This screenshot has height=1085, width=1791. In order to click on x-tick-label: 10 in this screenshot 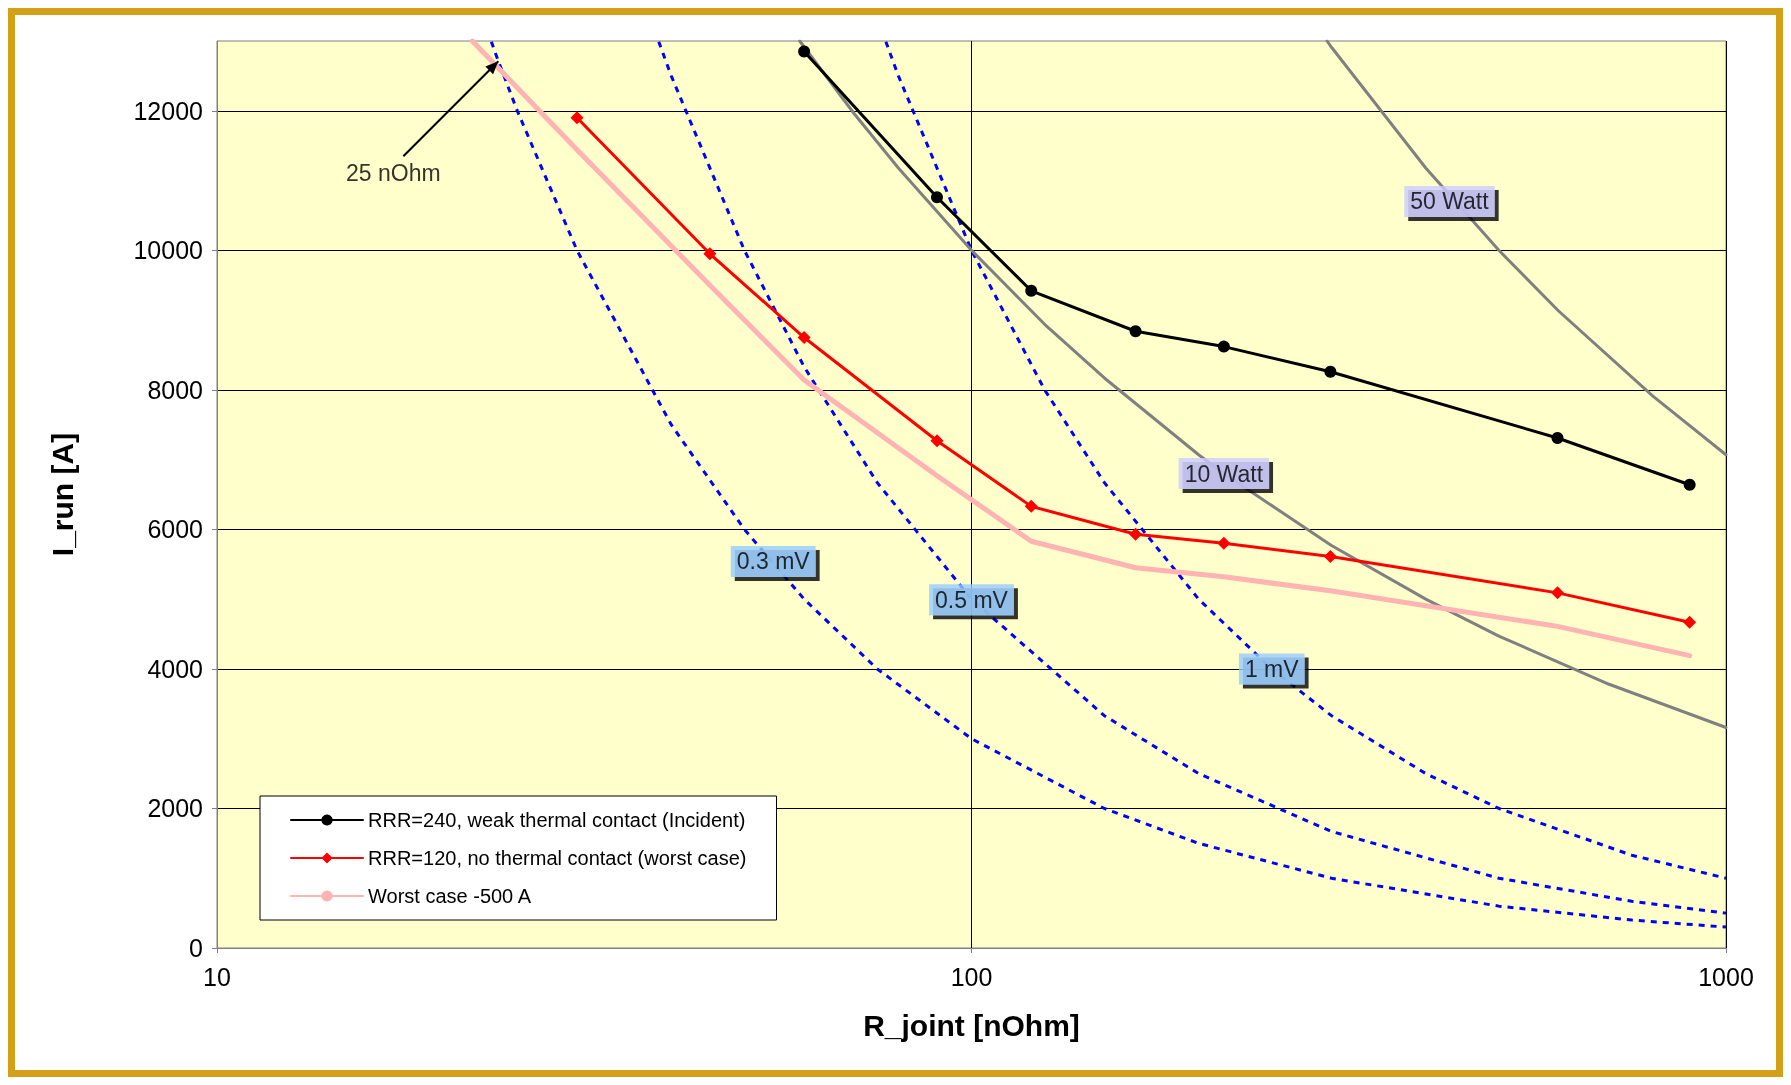, I will do `click(217, 976)`.